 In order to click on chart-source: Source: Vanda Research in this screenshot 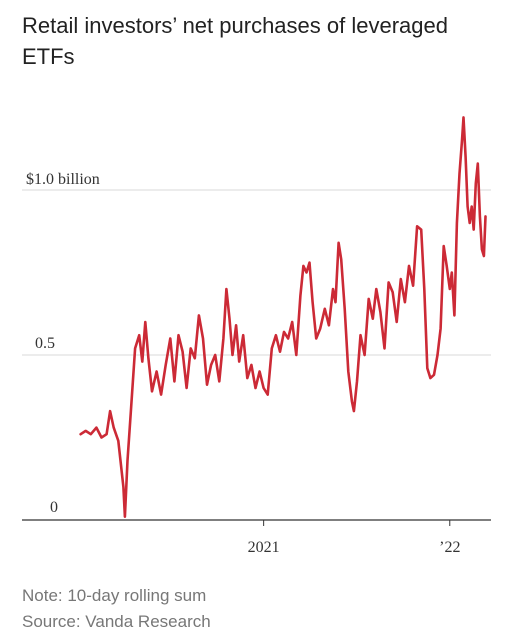, I will do `click(116, 621)`.